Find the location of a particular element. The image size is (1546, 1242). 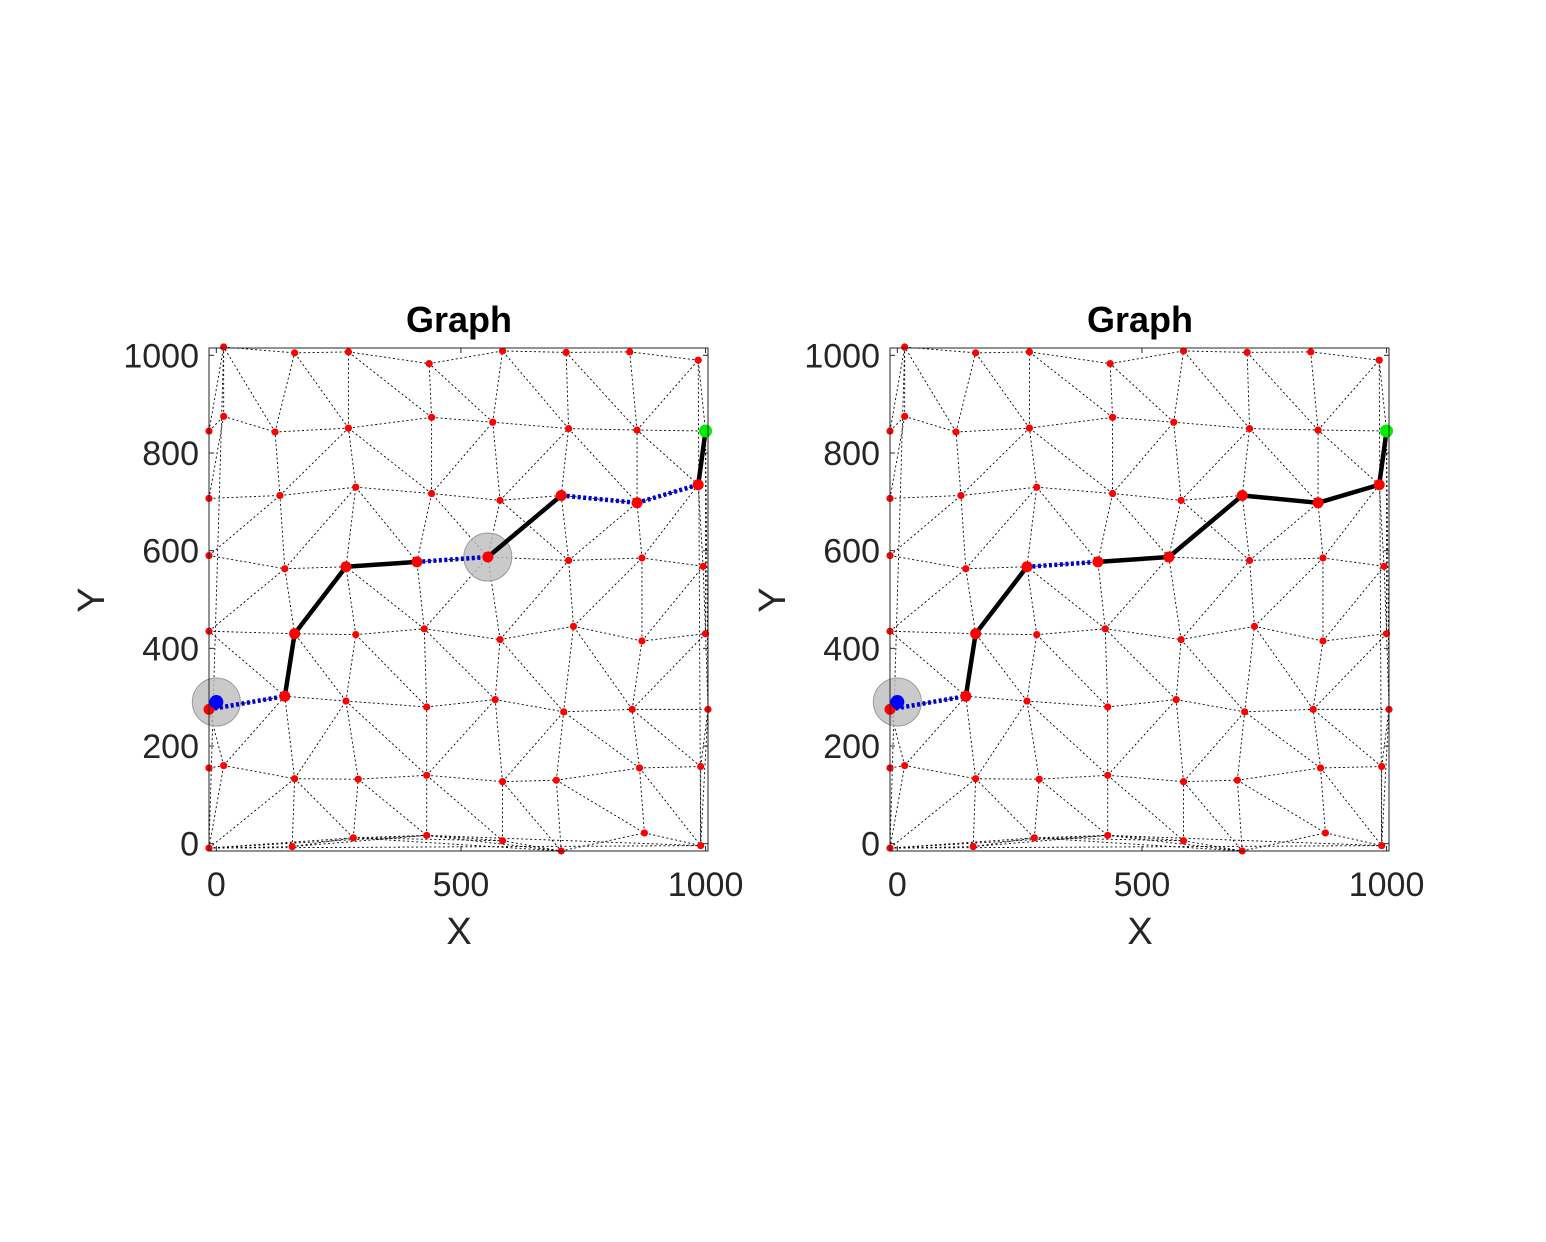

x-tick-label: 0 is located at coordinates (216, 885).